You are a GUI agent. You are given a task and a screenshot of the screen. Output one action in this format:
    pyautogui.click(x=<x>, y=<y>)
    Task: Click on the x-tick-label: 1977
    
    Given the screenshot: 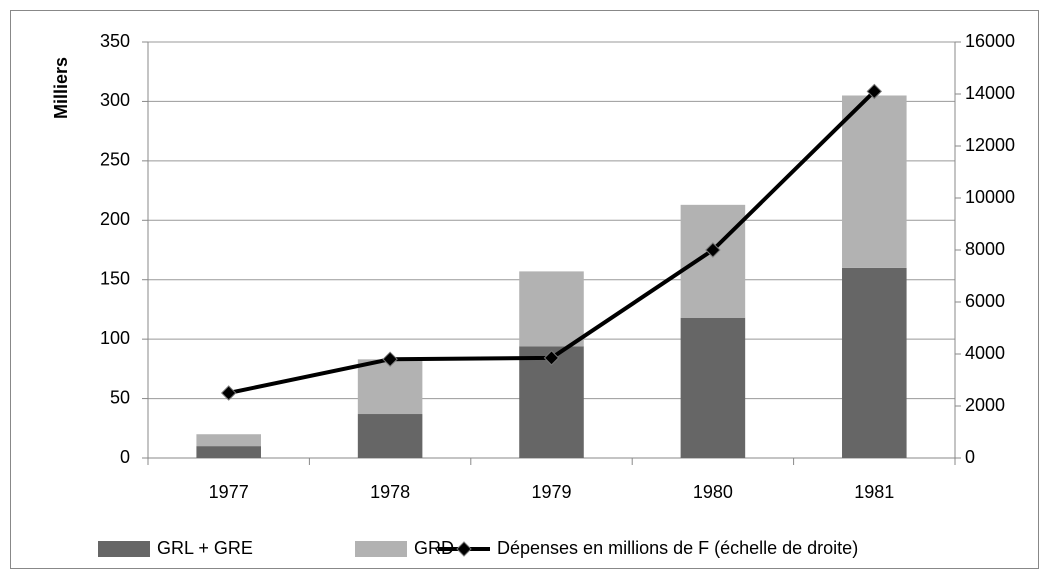 What is the action you would take?
    pyautogui.click(x=229, y=492)
    